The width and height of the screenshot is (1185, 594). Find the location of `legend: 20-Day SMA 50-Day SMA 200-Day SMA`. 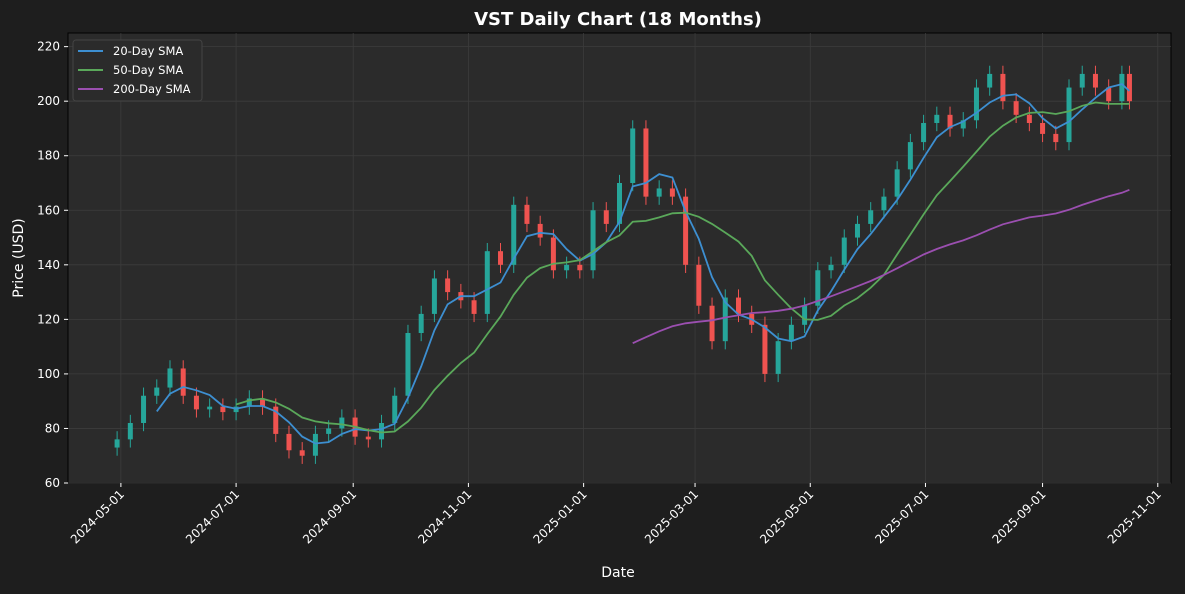

legend: 20-Day SMA 50-Day SMA 200-Day SMA is located at coordinates (137, 70).